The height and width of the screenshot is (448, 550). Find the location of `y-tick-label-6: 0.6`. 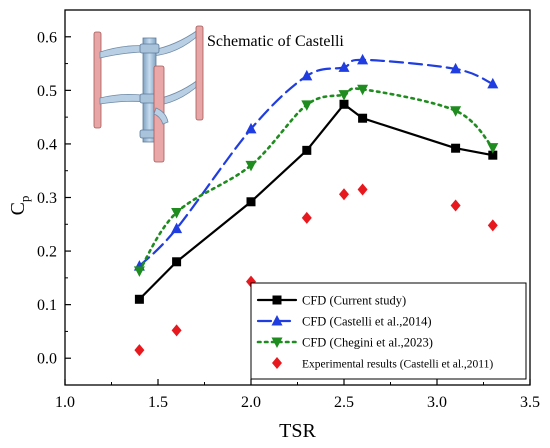

y-tick-label-6: 0.6 is located at coordinates (47, 37).